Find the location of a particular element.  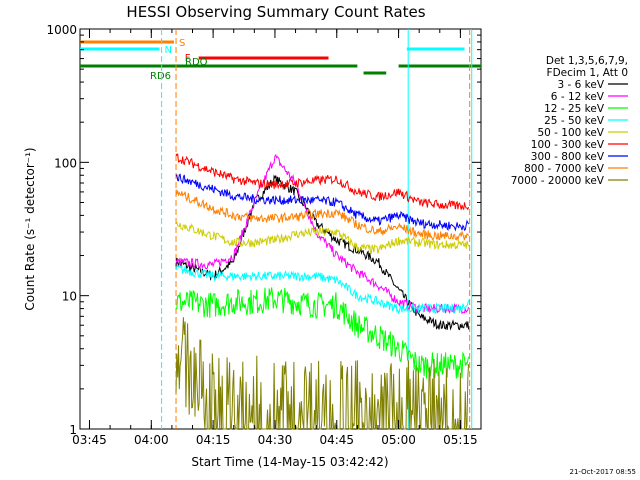

y-tick-label: 10 is located at coordinates (69, 297).